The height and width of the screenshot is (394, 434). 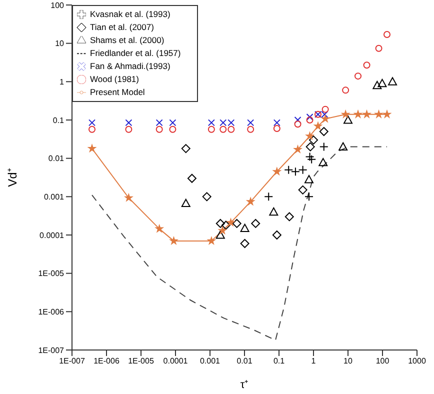 I want to click on x-tick-label: 0.001, so click(x=210, y=361).